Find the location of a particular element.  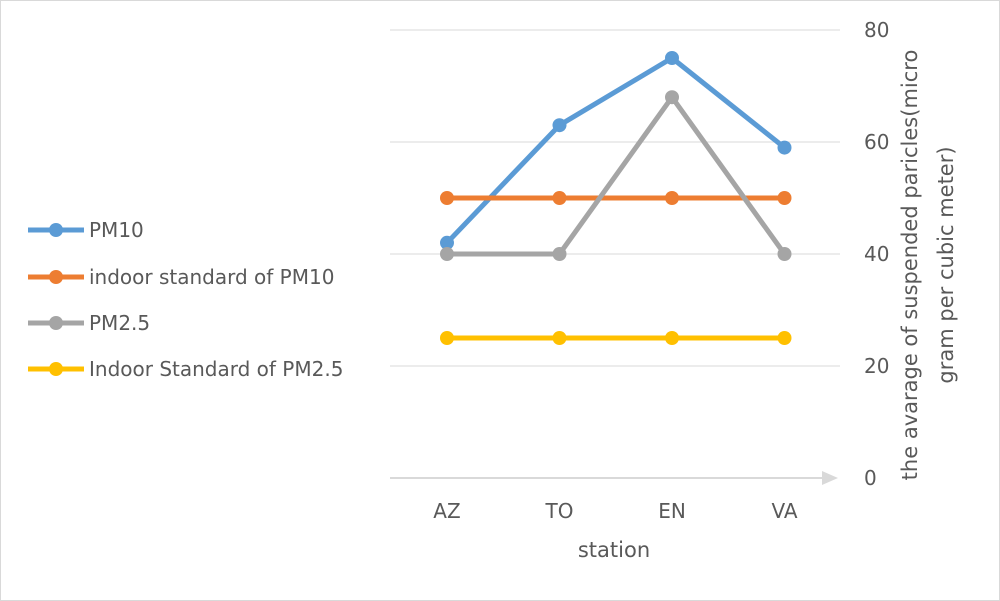

x-axis-ticks: AZ TO EN VA is located at coordinates (615, 511).